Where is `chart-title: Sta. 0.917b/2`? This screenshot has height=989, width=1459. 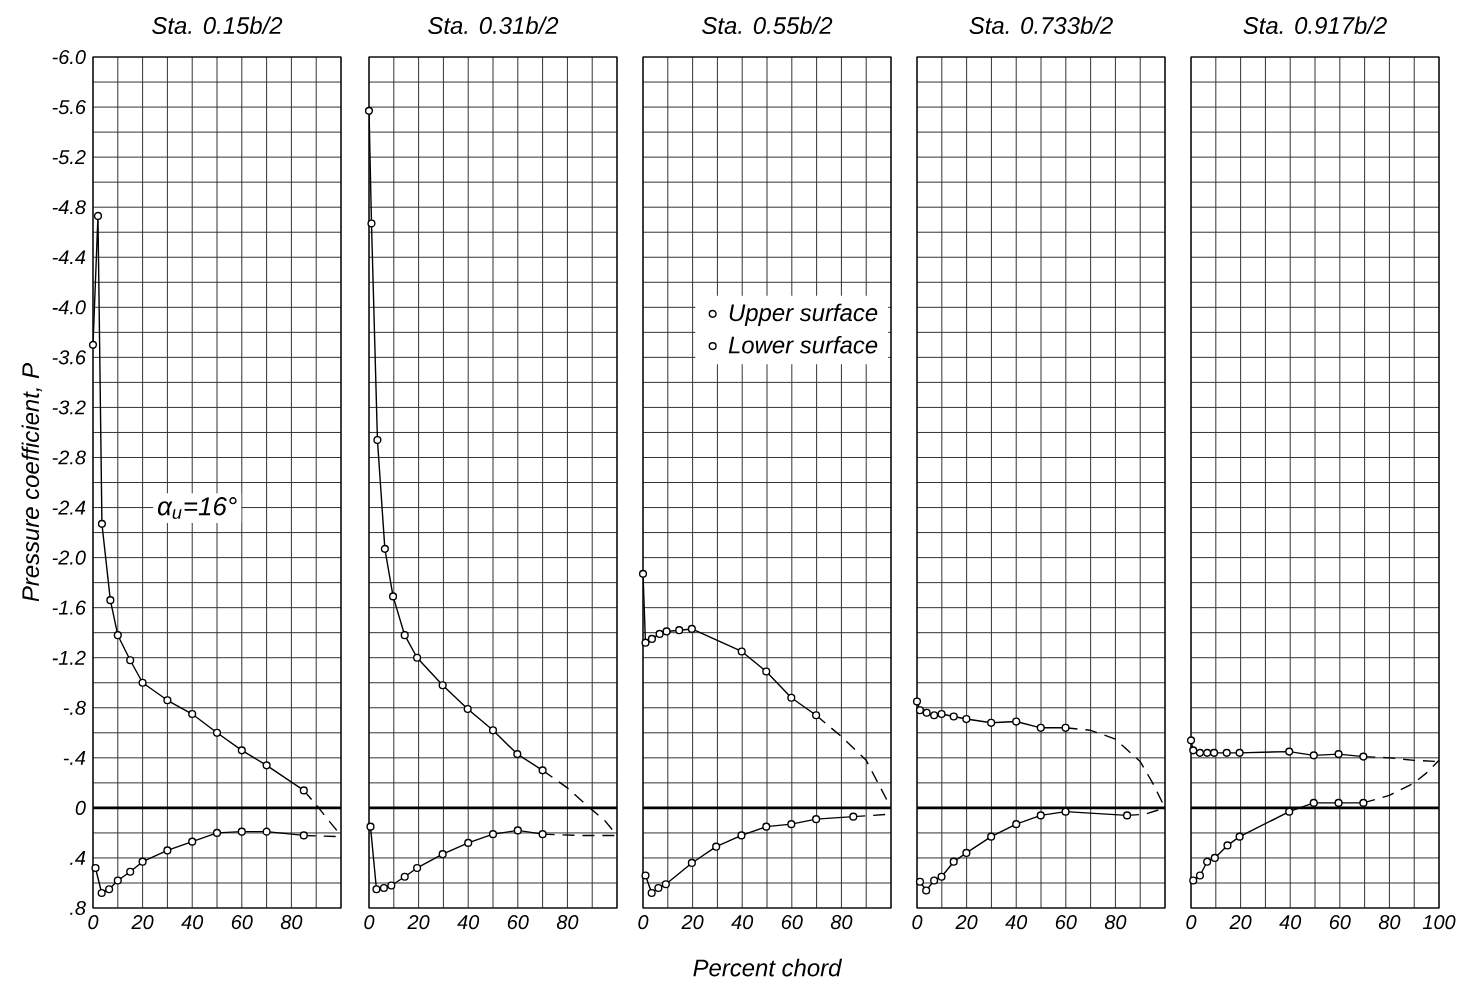 chart-title: Sta. 0.917b/2 is located at coordinates (1315, 25).